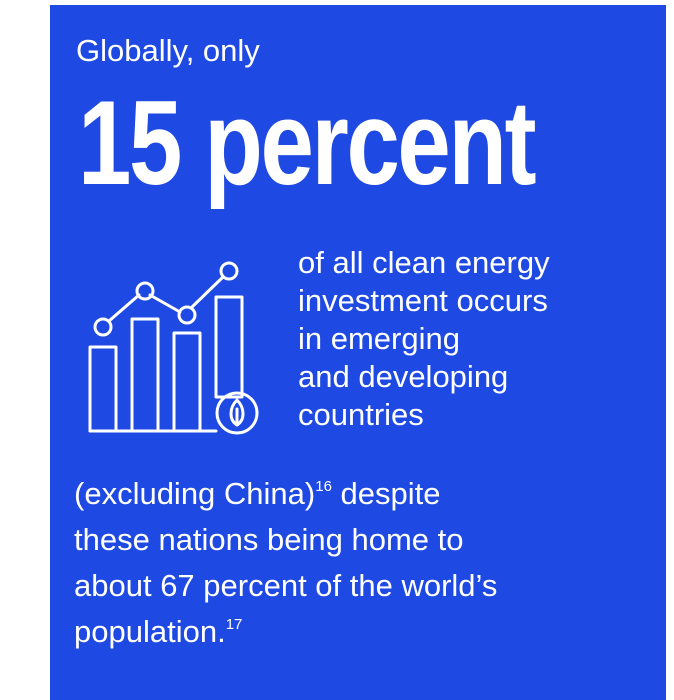 The height and width of the screenshot is (700, 674). Describe the element at coordinates (182, 347) in the screenshot. I see `chart-growth-leaf-icon` at that location.